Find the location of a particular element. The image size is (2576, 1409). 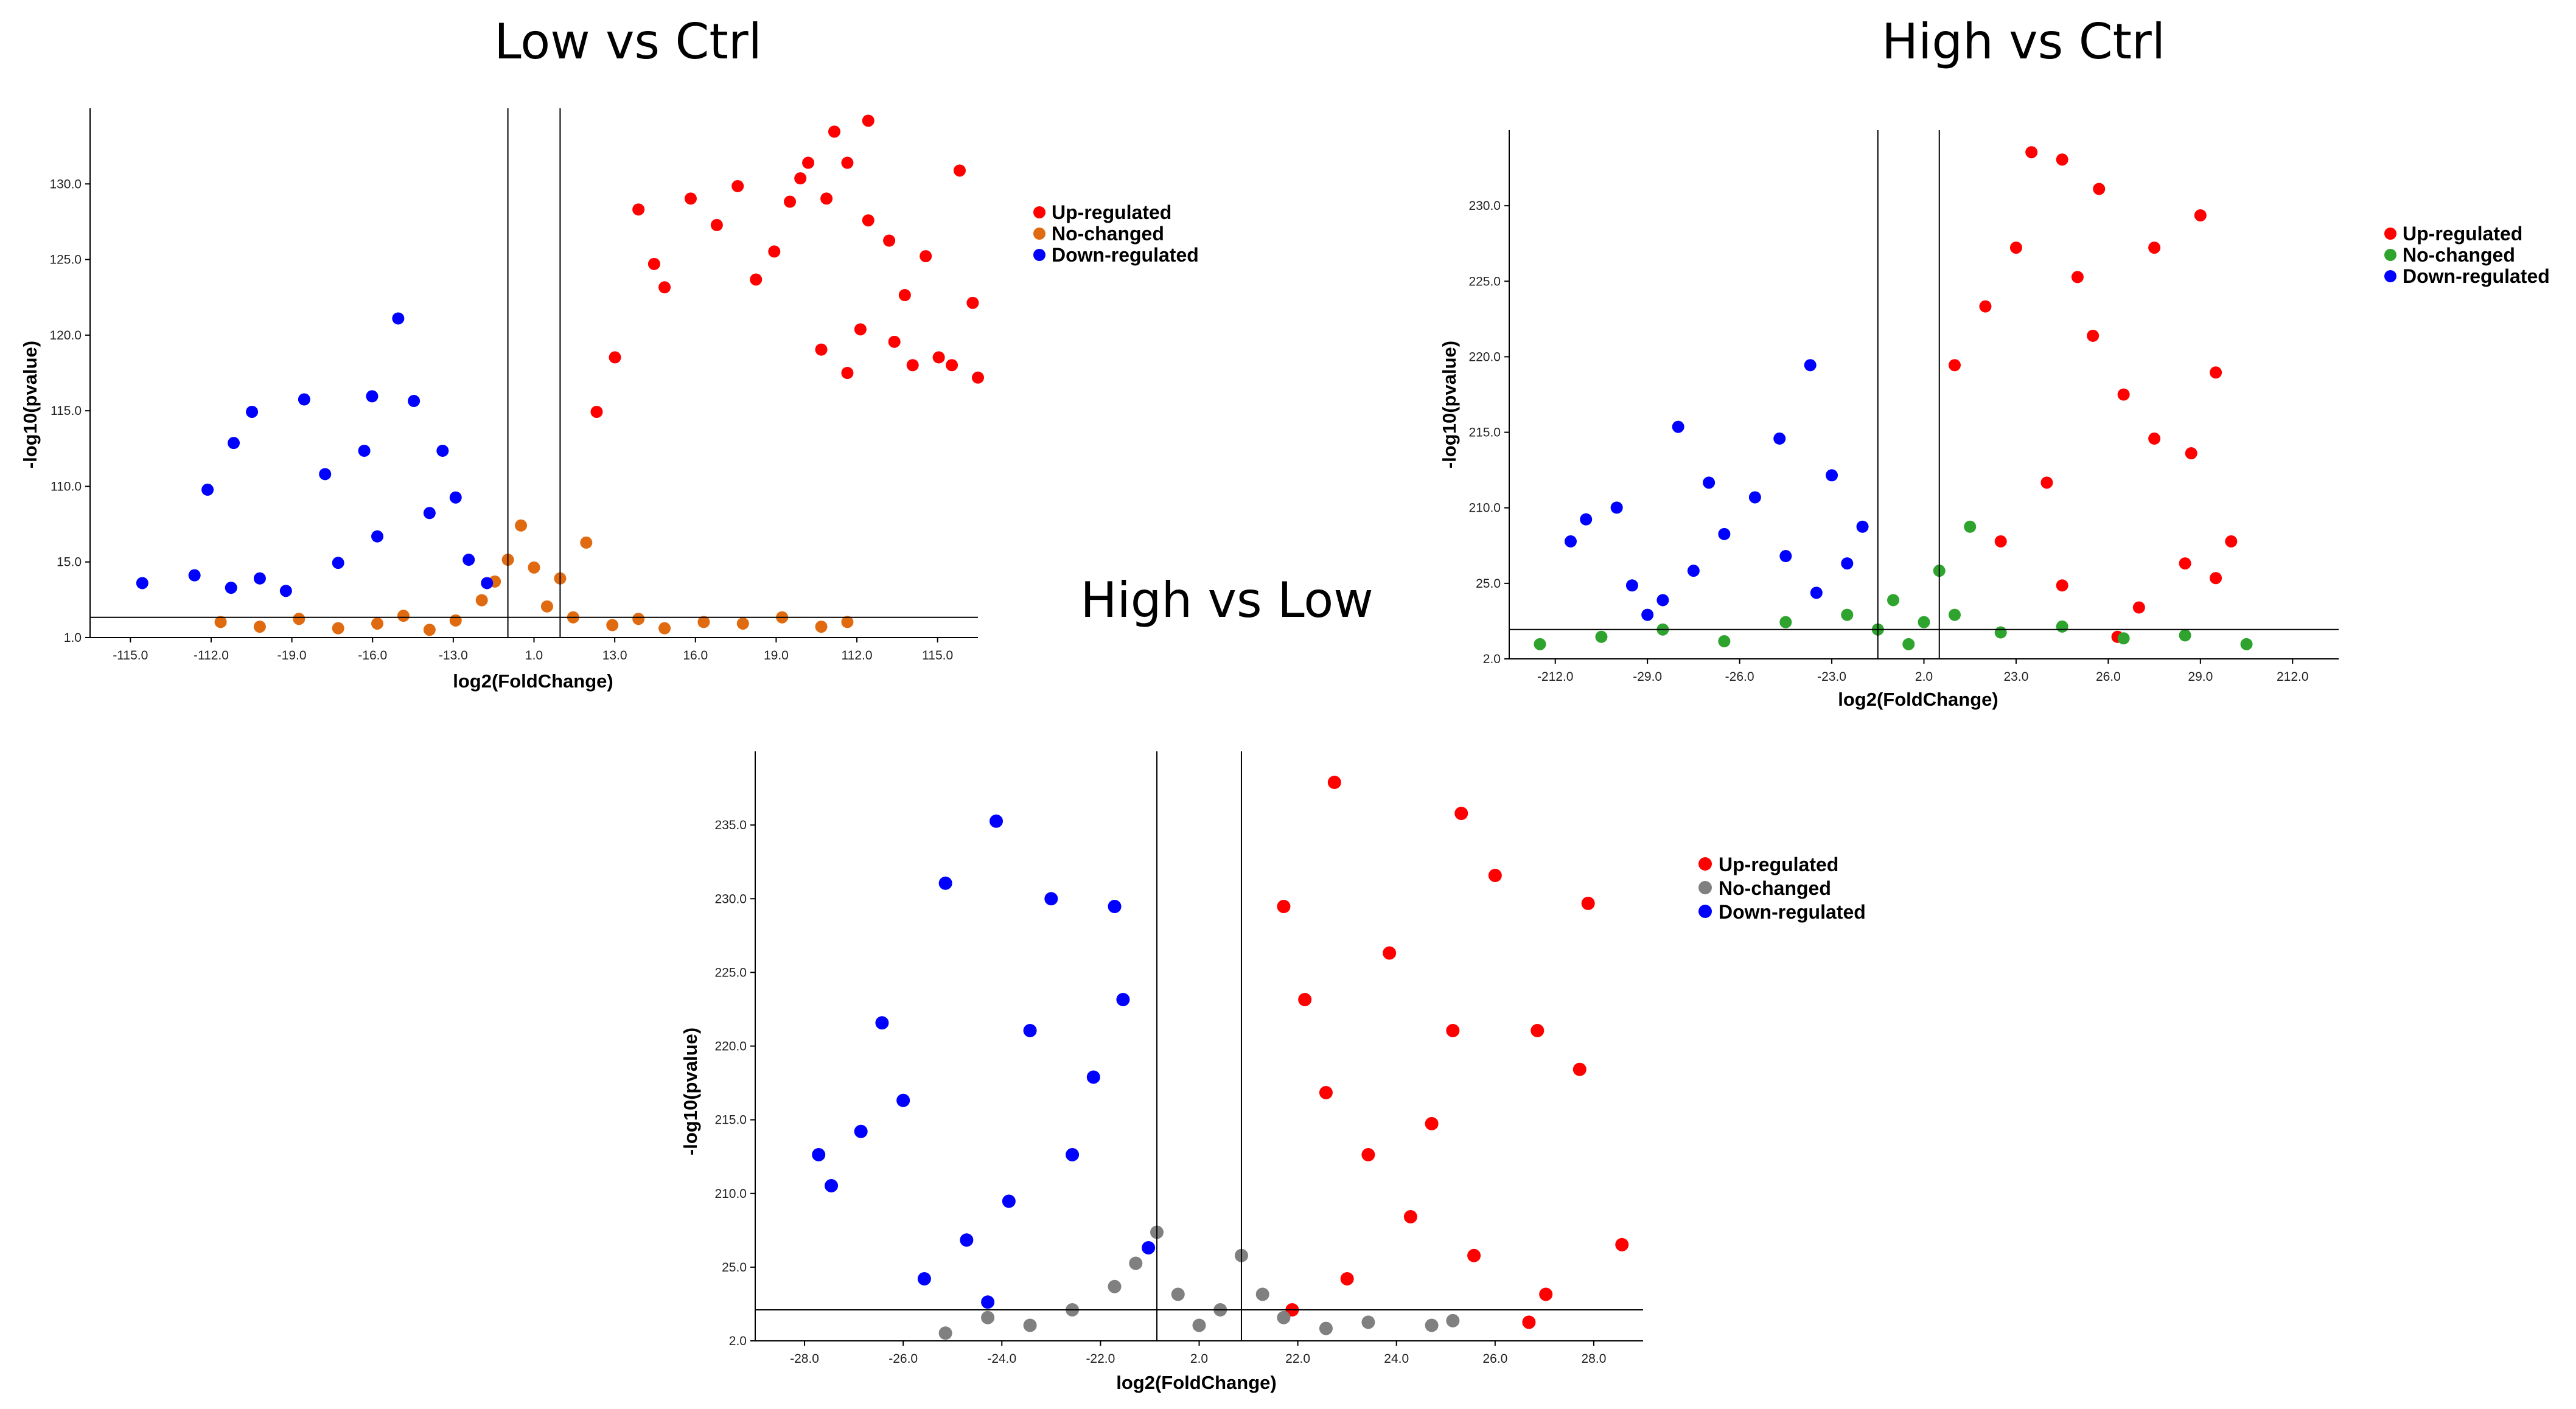

x-tick-label: 16.0 is located at coordinates (695, 656).